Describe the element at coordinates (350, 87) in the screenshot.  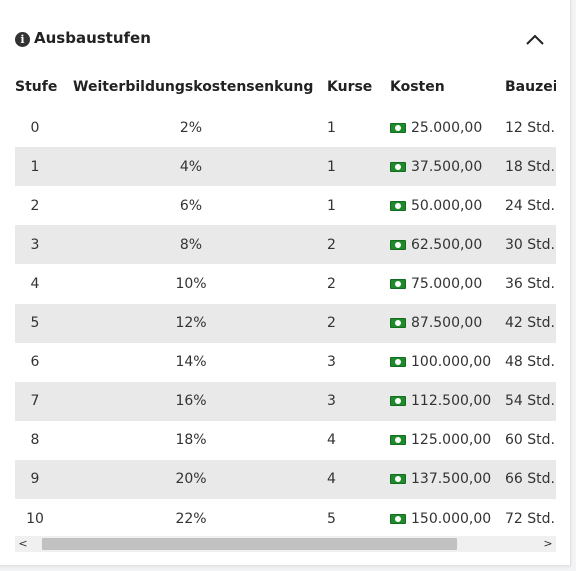
I see `header-kurse: Kurse` at that location.